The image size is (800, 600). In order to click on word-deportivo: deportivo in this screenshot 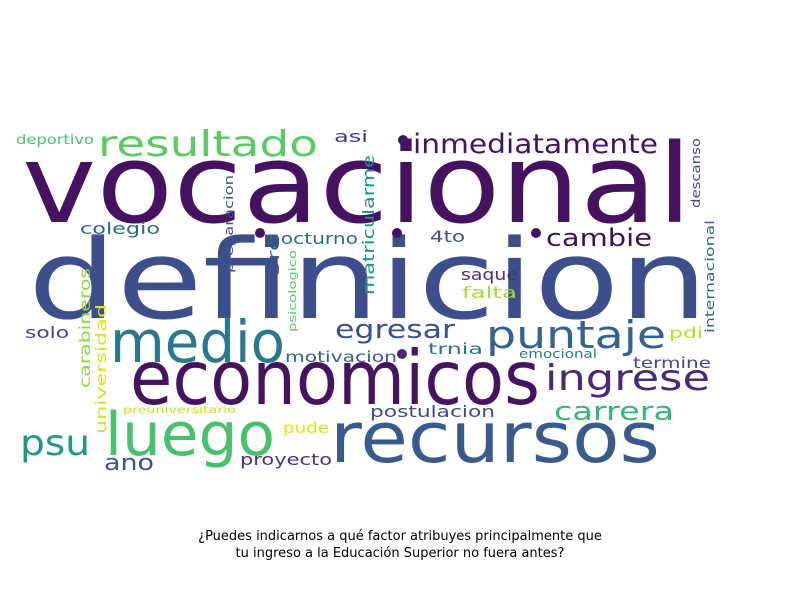, I will do `click(55, 140)`.